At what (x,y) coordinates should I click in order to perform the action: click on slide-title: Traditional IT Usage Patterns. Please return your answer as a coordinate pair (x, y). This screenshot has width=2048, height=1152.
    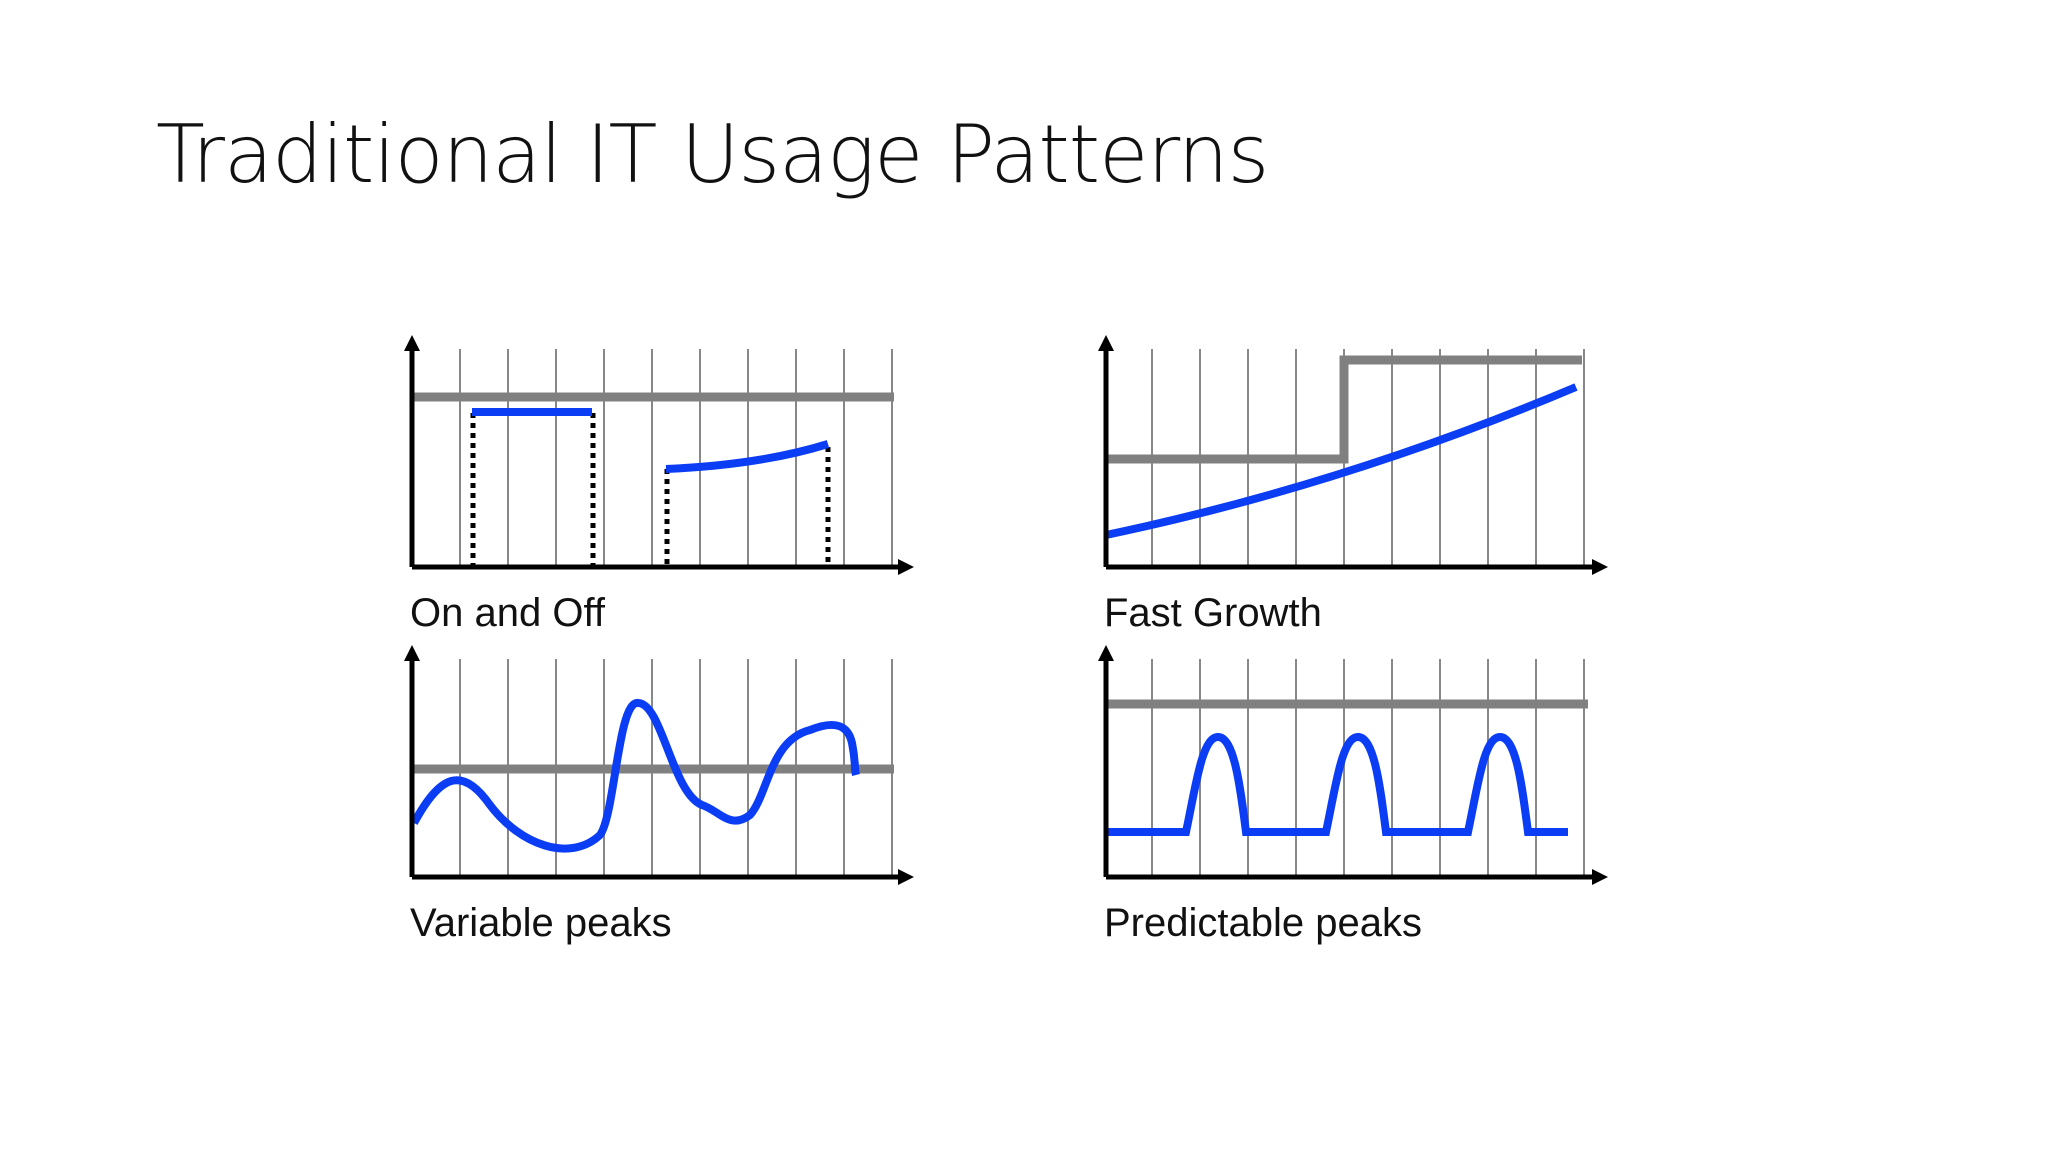
    Looking at the image, I should click on (712, 154).